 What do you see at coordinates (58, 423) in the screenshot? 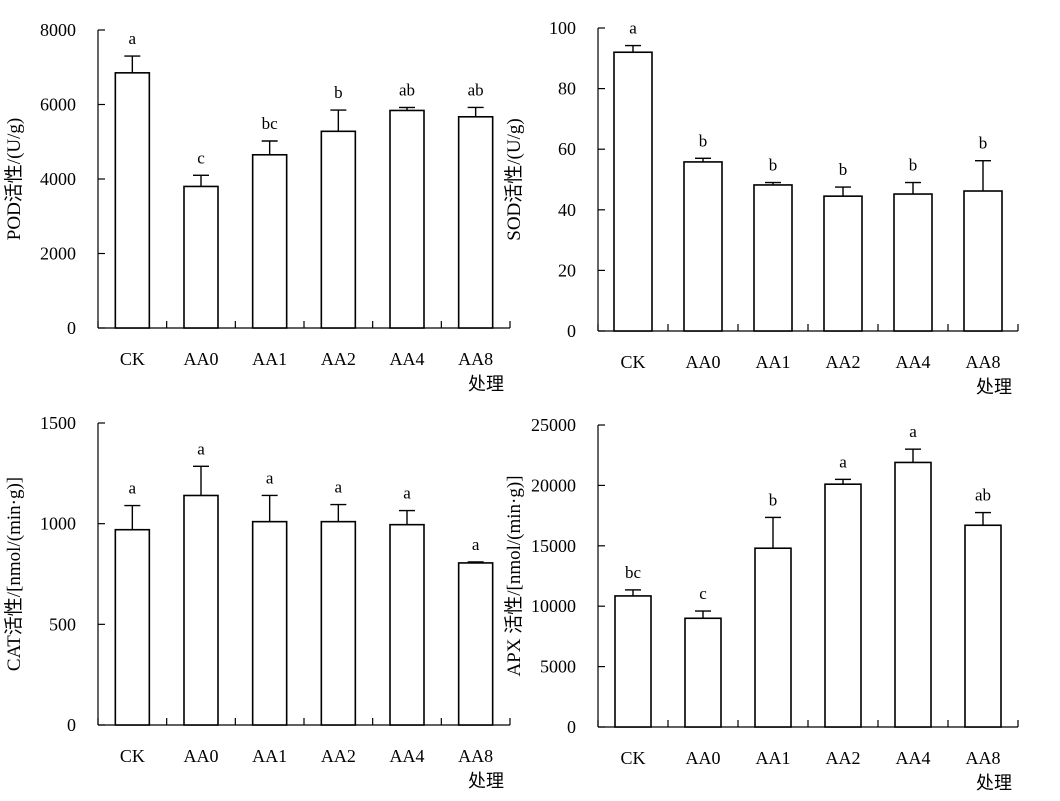
I see `y-tick-label: 1500` at bounding box center [58, 423].